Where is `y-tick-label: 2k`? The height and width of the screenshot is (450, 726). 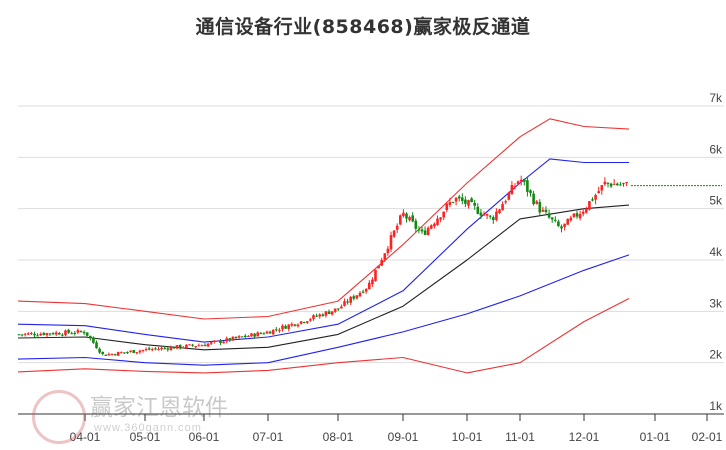 y-tick-label: 2k is located at coordinates (716, 355).